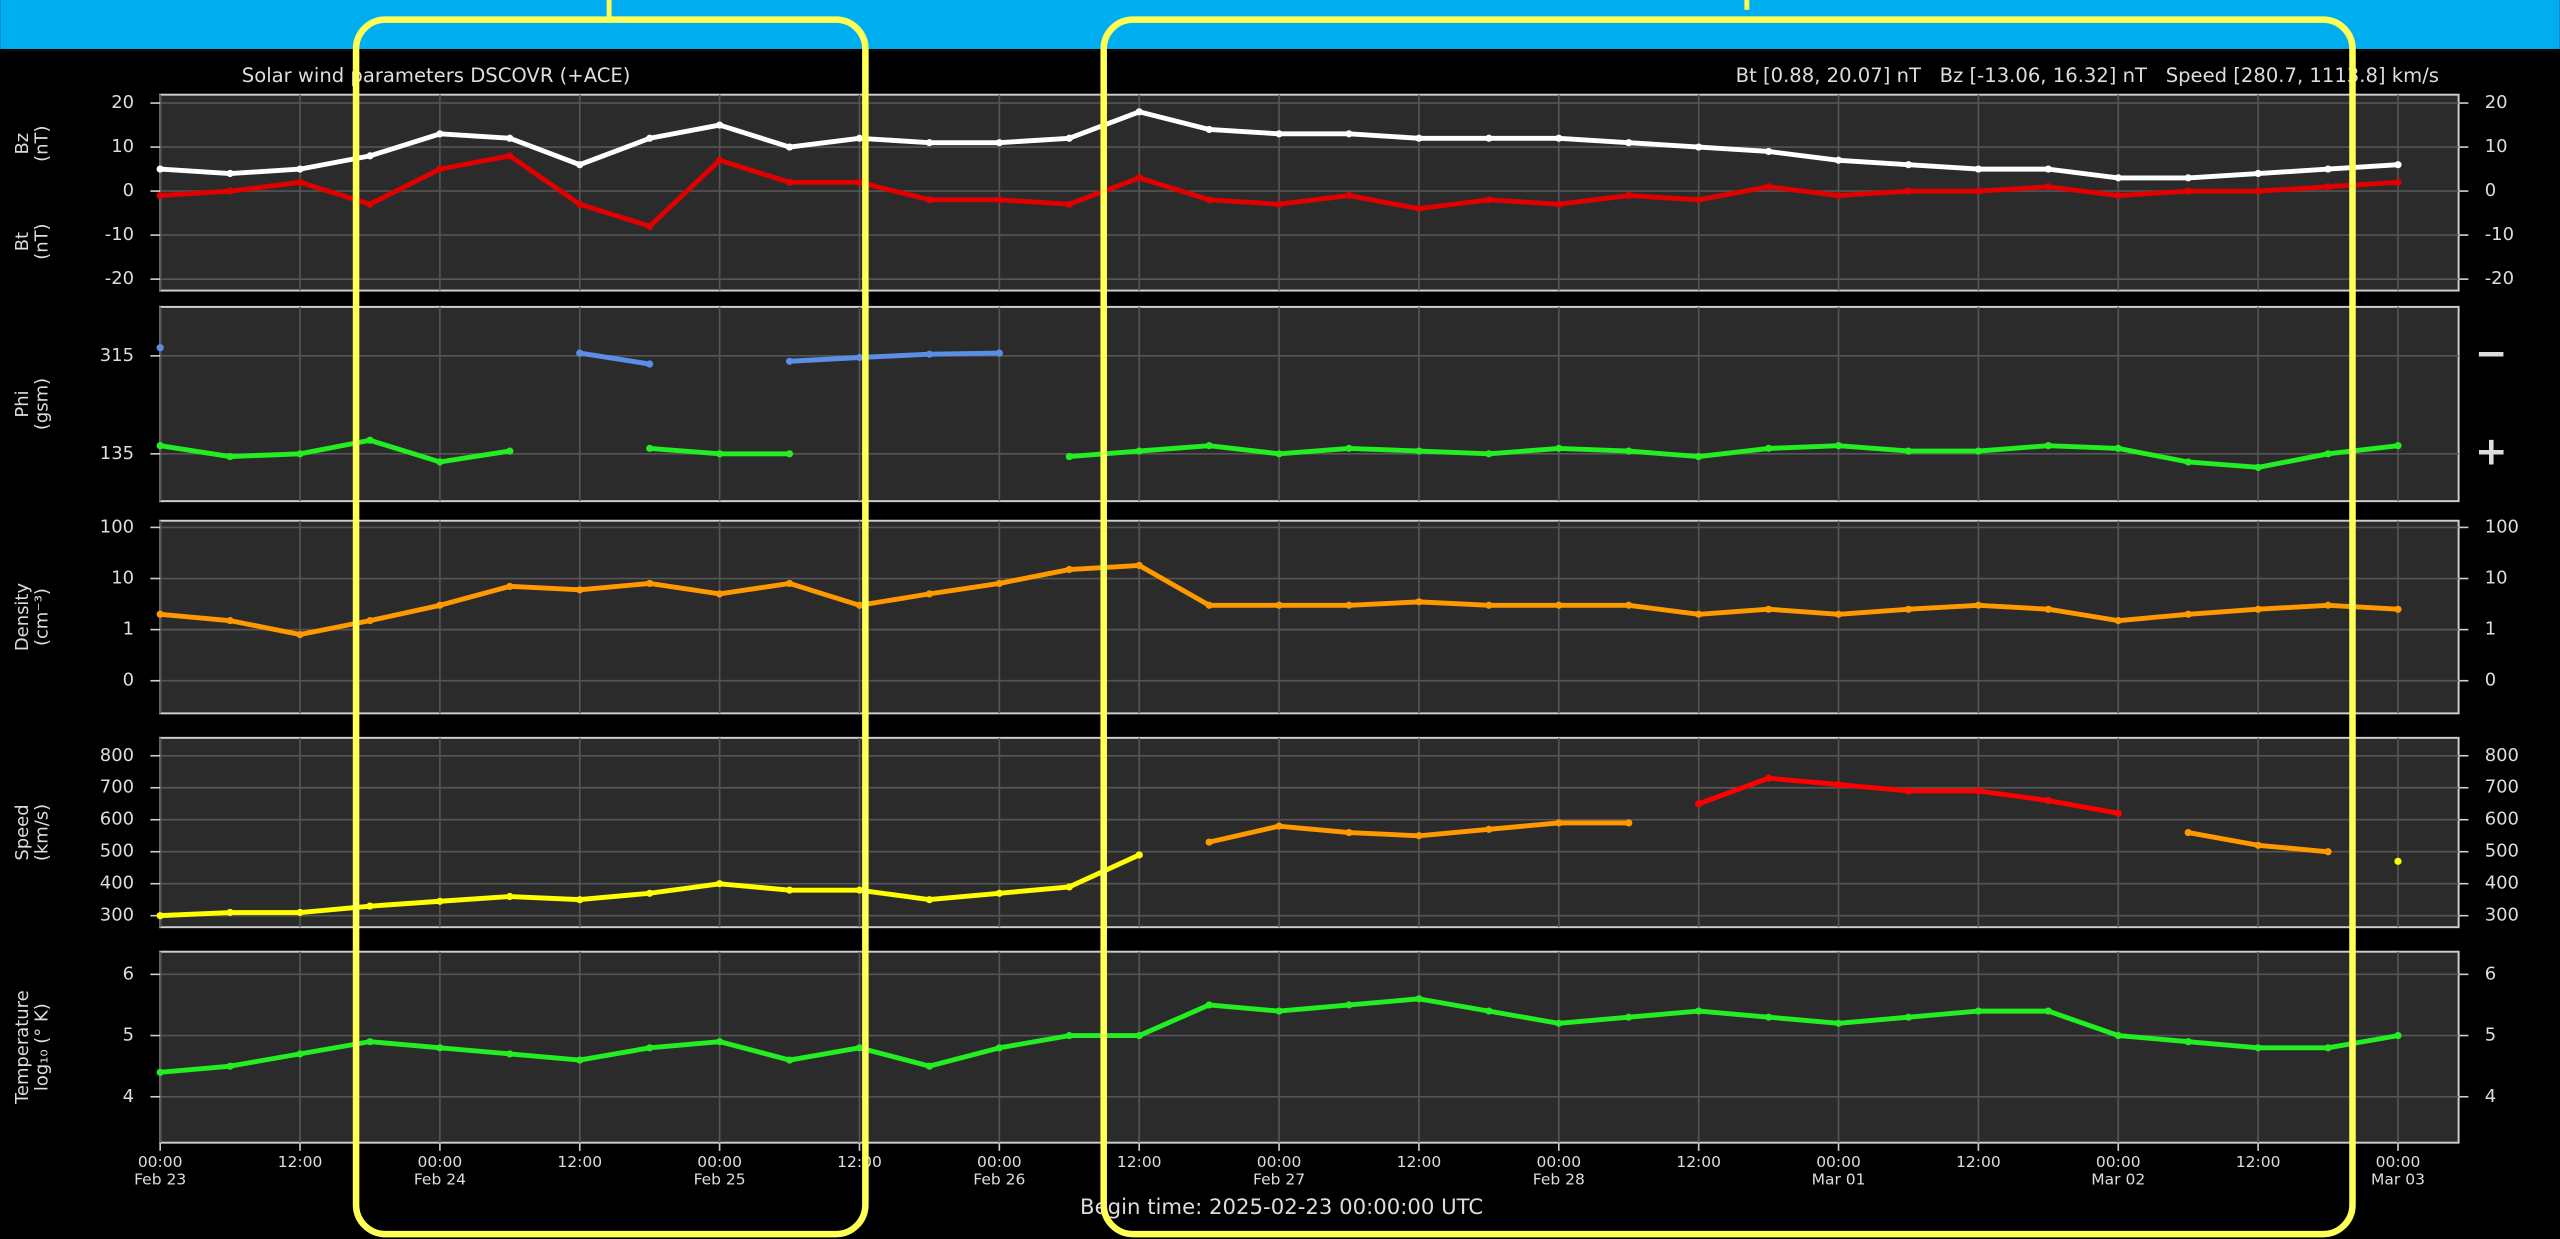 This screenshot has width=2560, height=1239. What do you see at coordinates (117, 453) in the screenshot?
I see `y-tick-label: 135` at bounding box center [117, 453].